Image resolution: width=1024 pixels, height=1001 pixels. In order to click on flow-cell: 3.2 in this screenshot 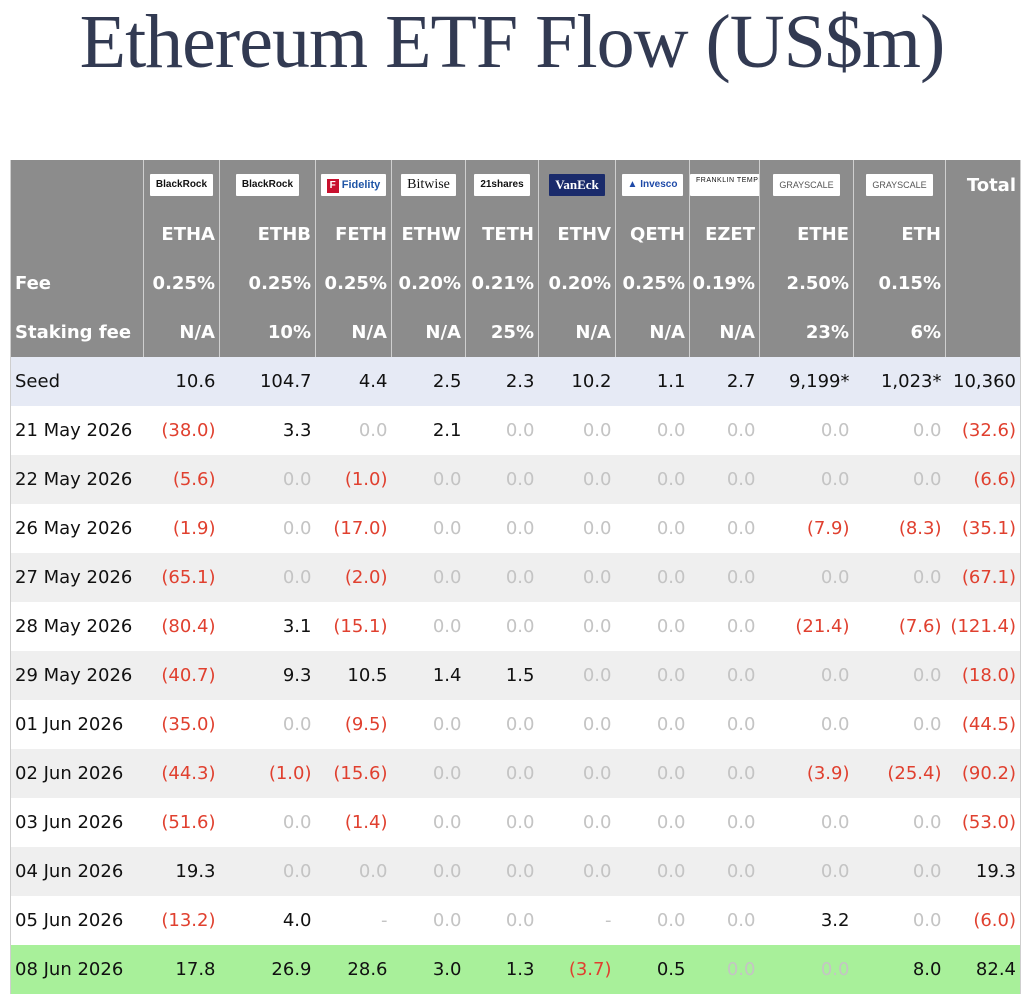, I will do `click(835, 920)`.